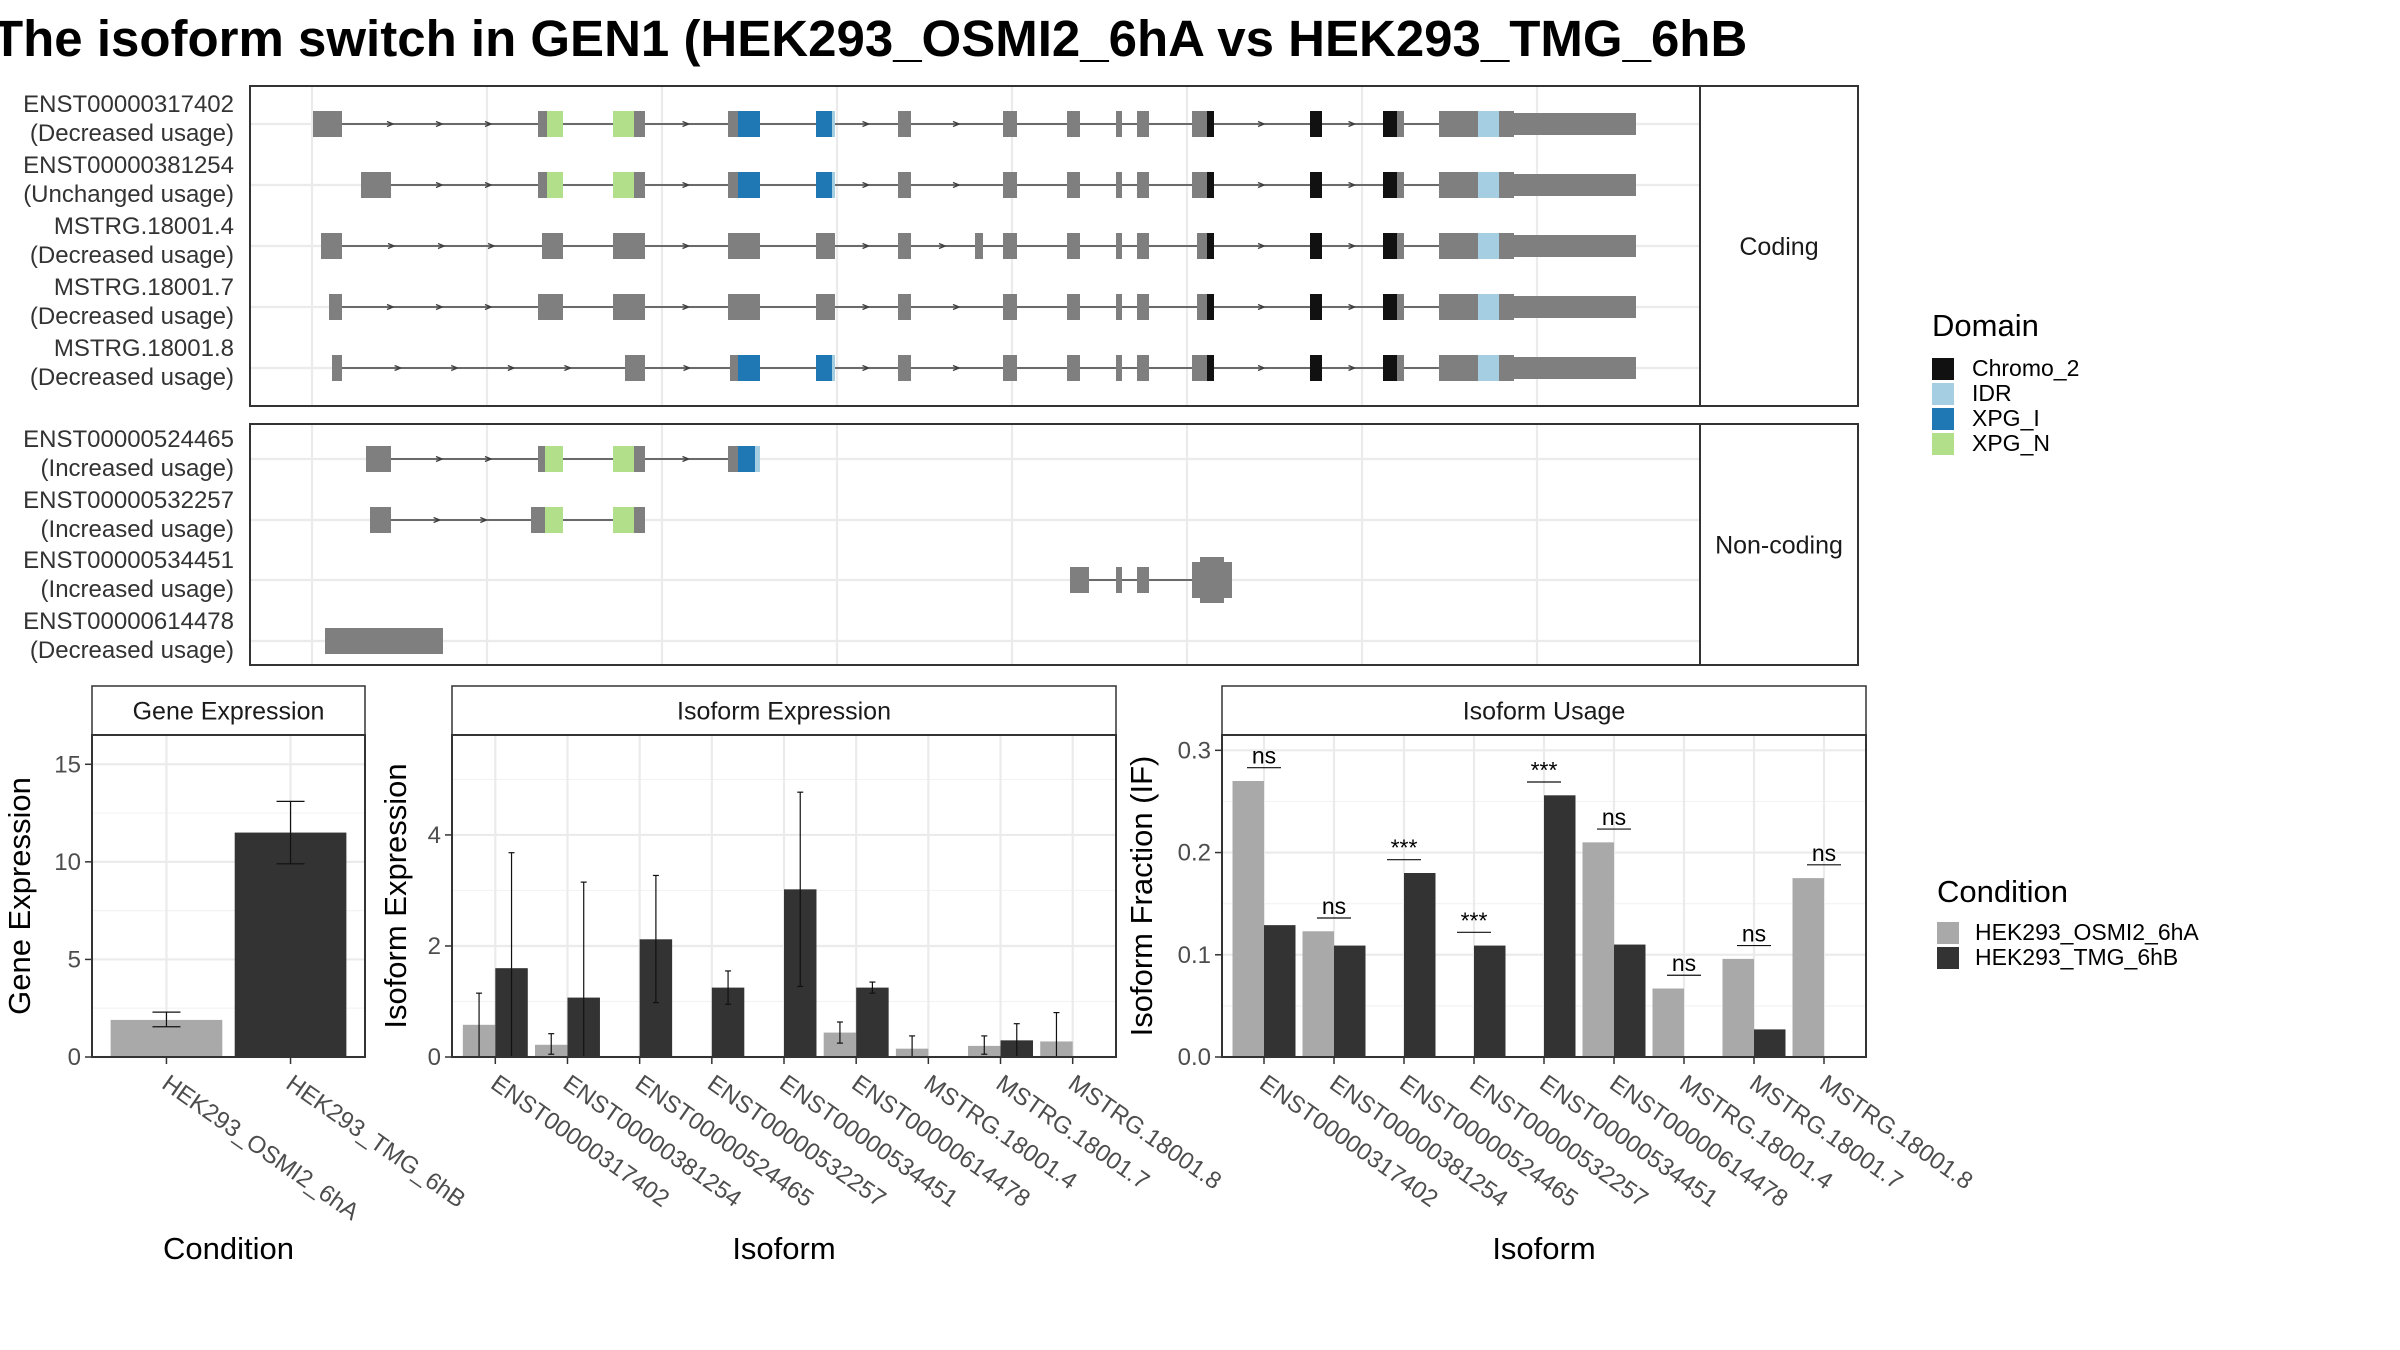 The height and width of the screenshot is (1350, 2400). I want to click on x-tick-label: HEK293_OSMI2_6hA, so click(260, 1148).